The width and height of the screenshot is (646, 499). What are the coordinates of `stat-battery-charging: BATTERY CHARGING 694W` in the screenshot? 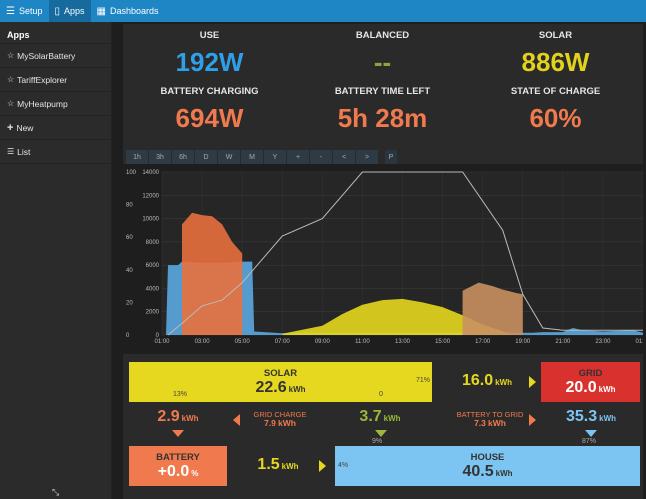 It's located at (209, 110).